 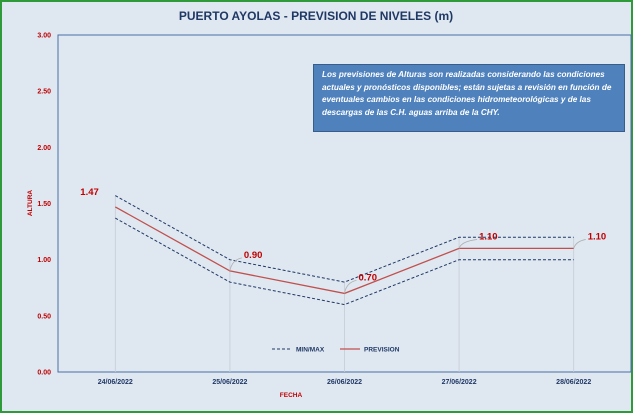 What do you see at coordinates (368, 277) in the screenshot?
I see `data-label: 0.70` at bounding box center [368, 277].